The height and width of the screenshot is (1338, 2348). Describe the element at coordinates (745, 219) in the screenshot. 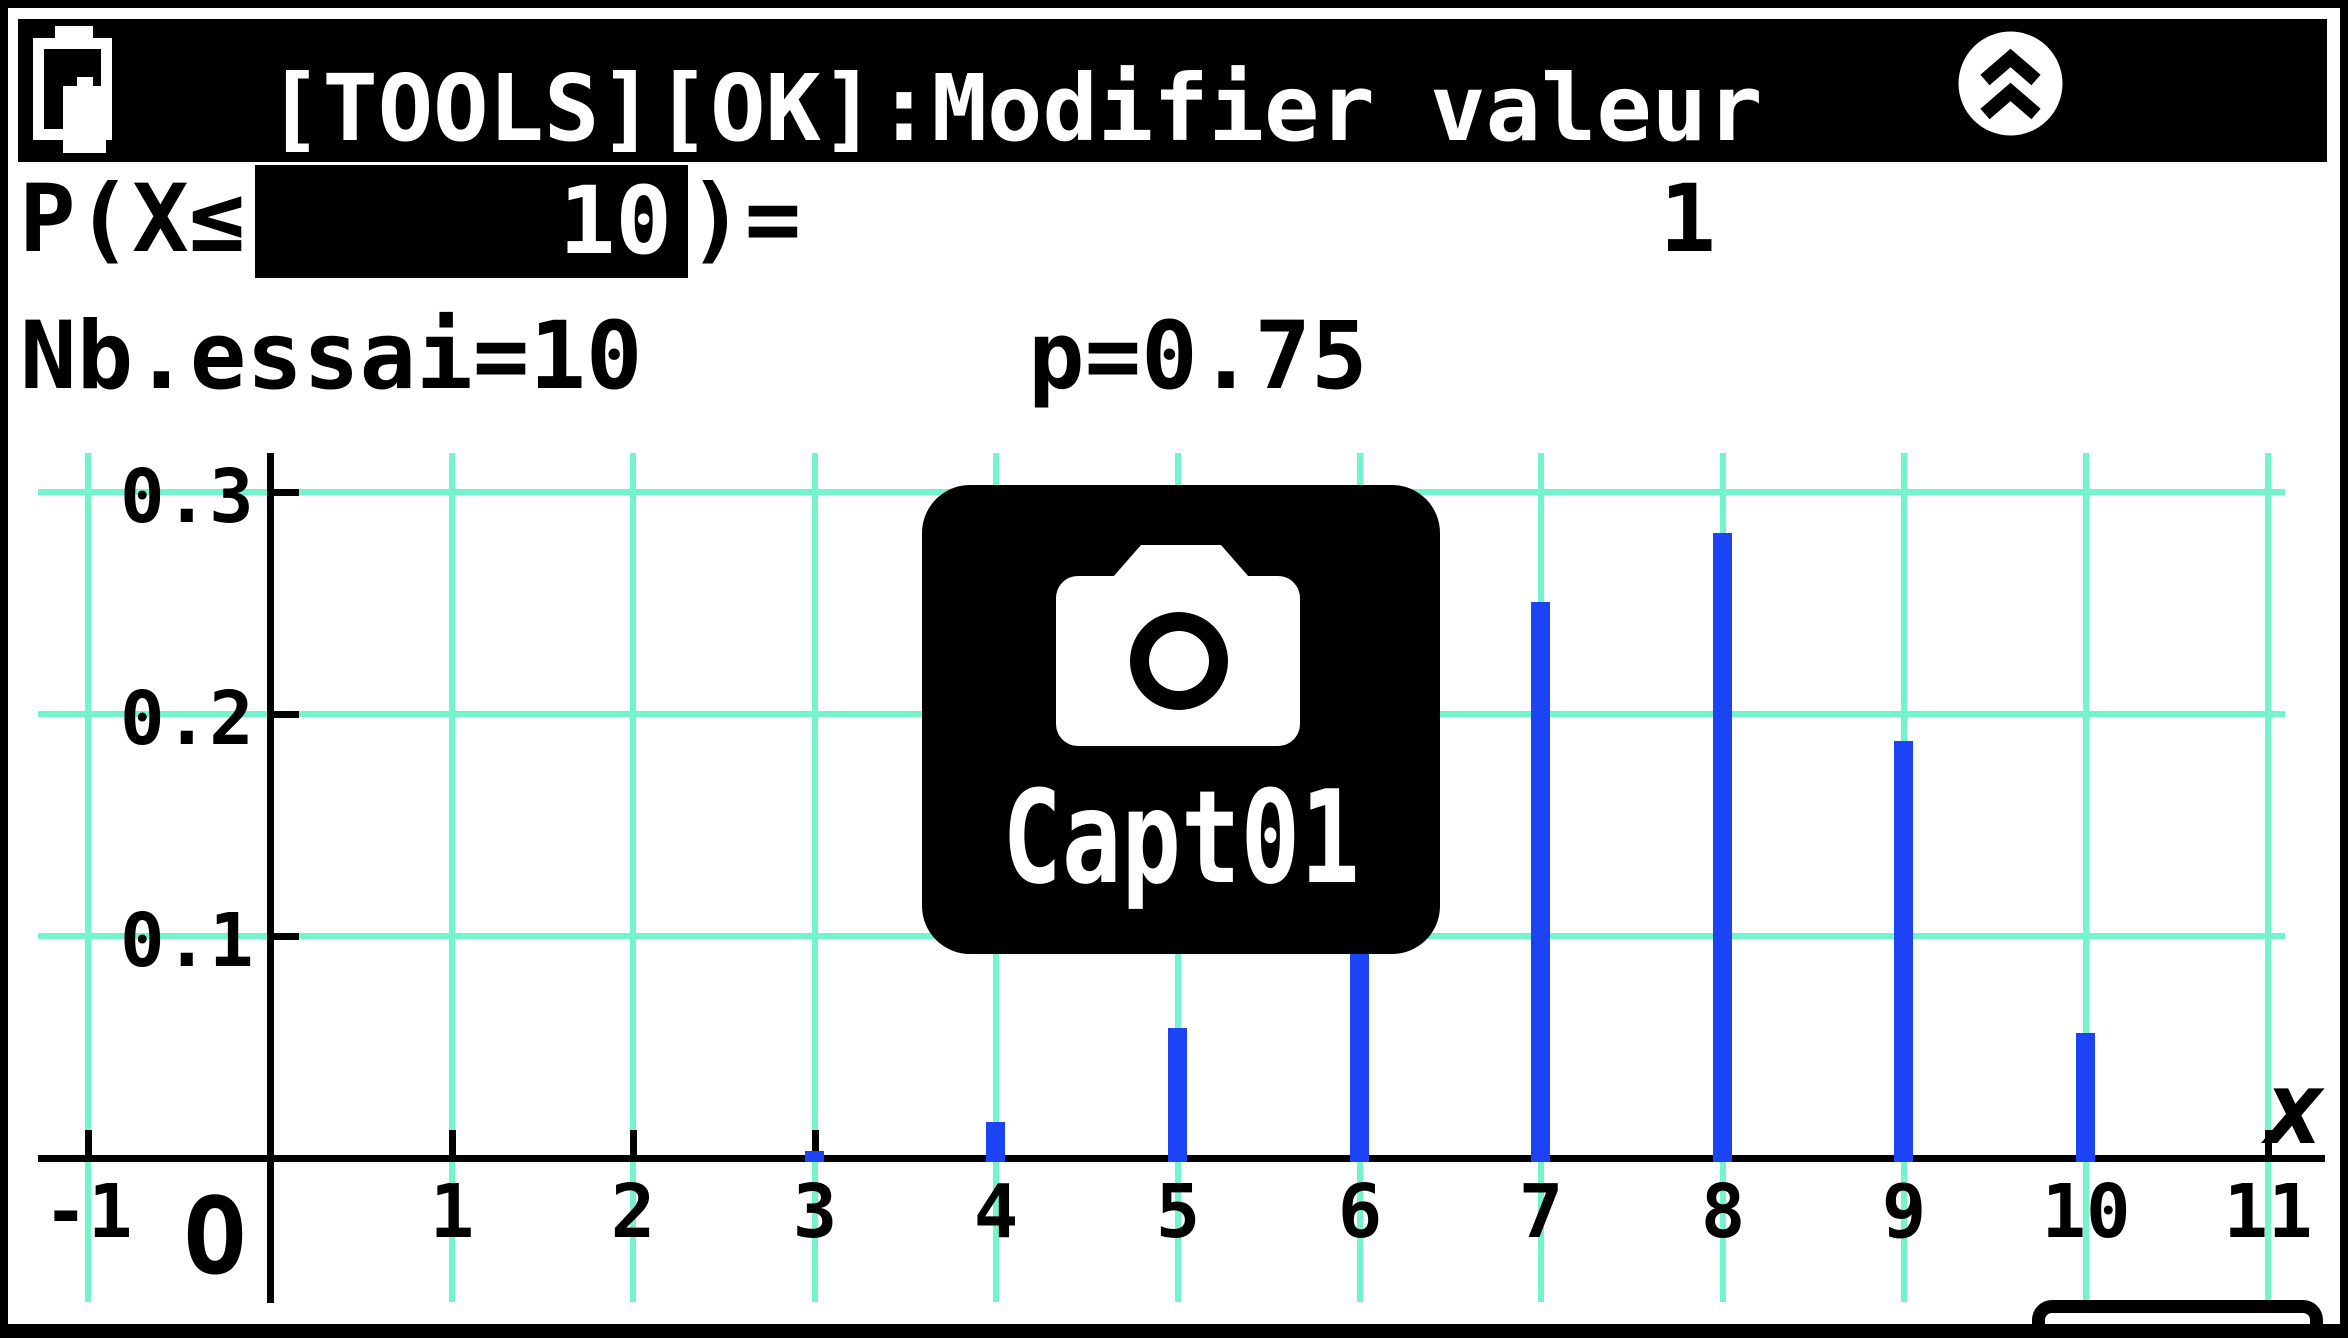

I see `probability-suffix: )=` at that location.